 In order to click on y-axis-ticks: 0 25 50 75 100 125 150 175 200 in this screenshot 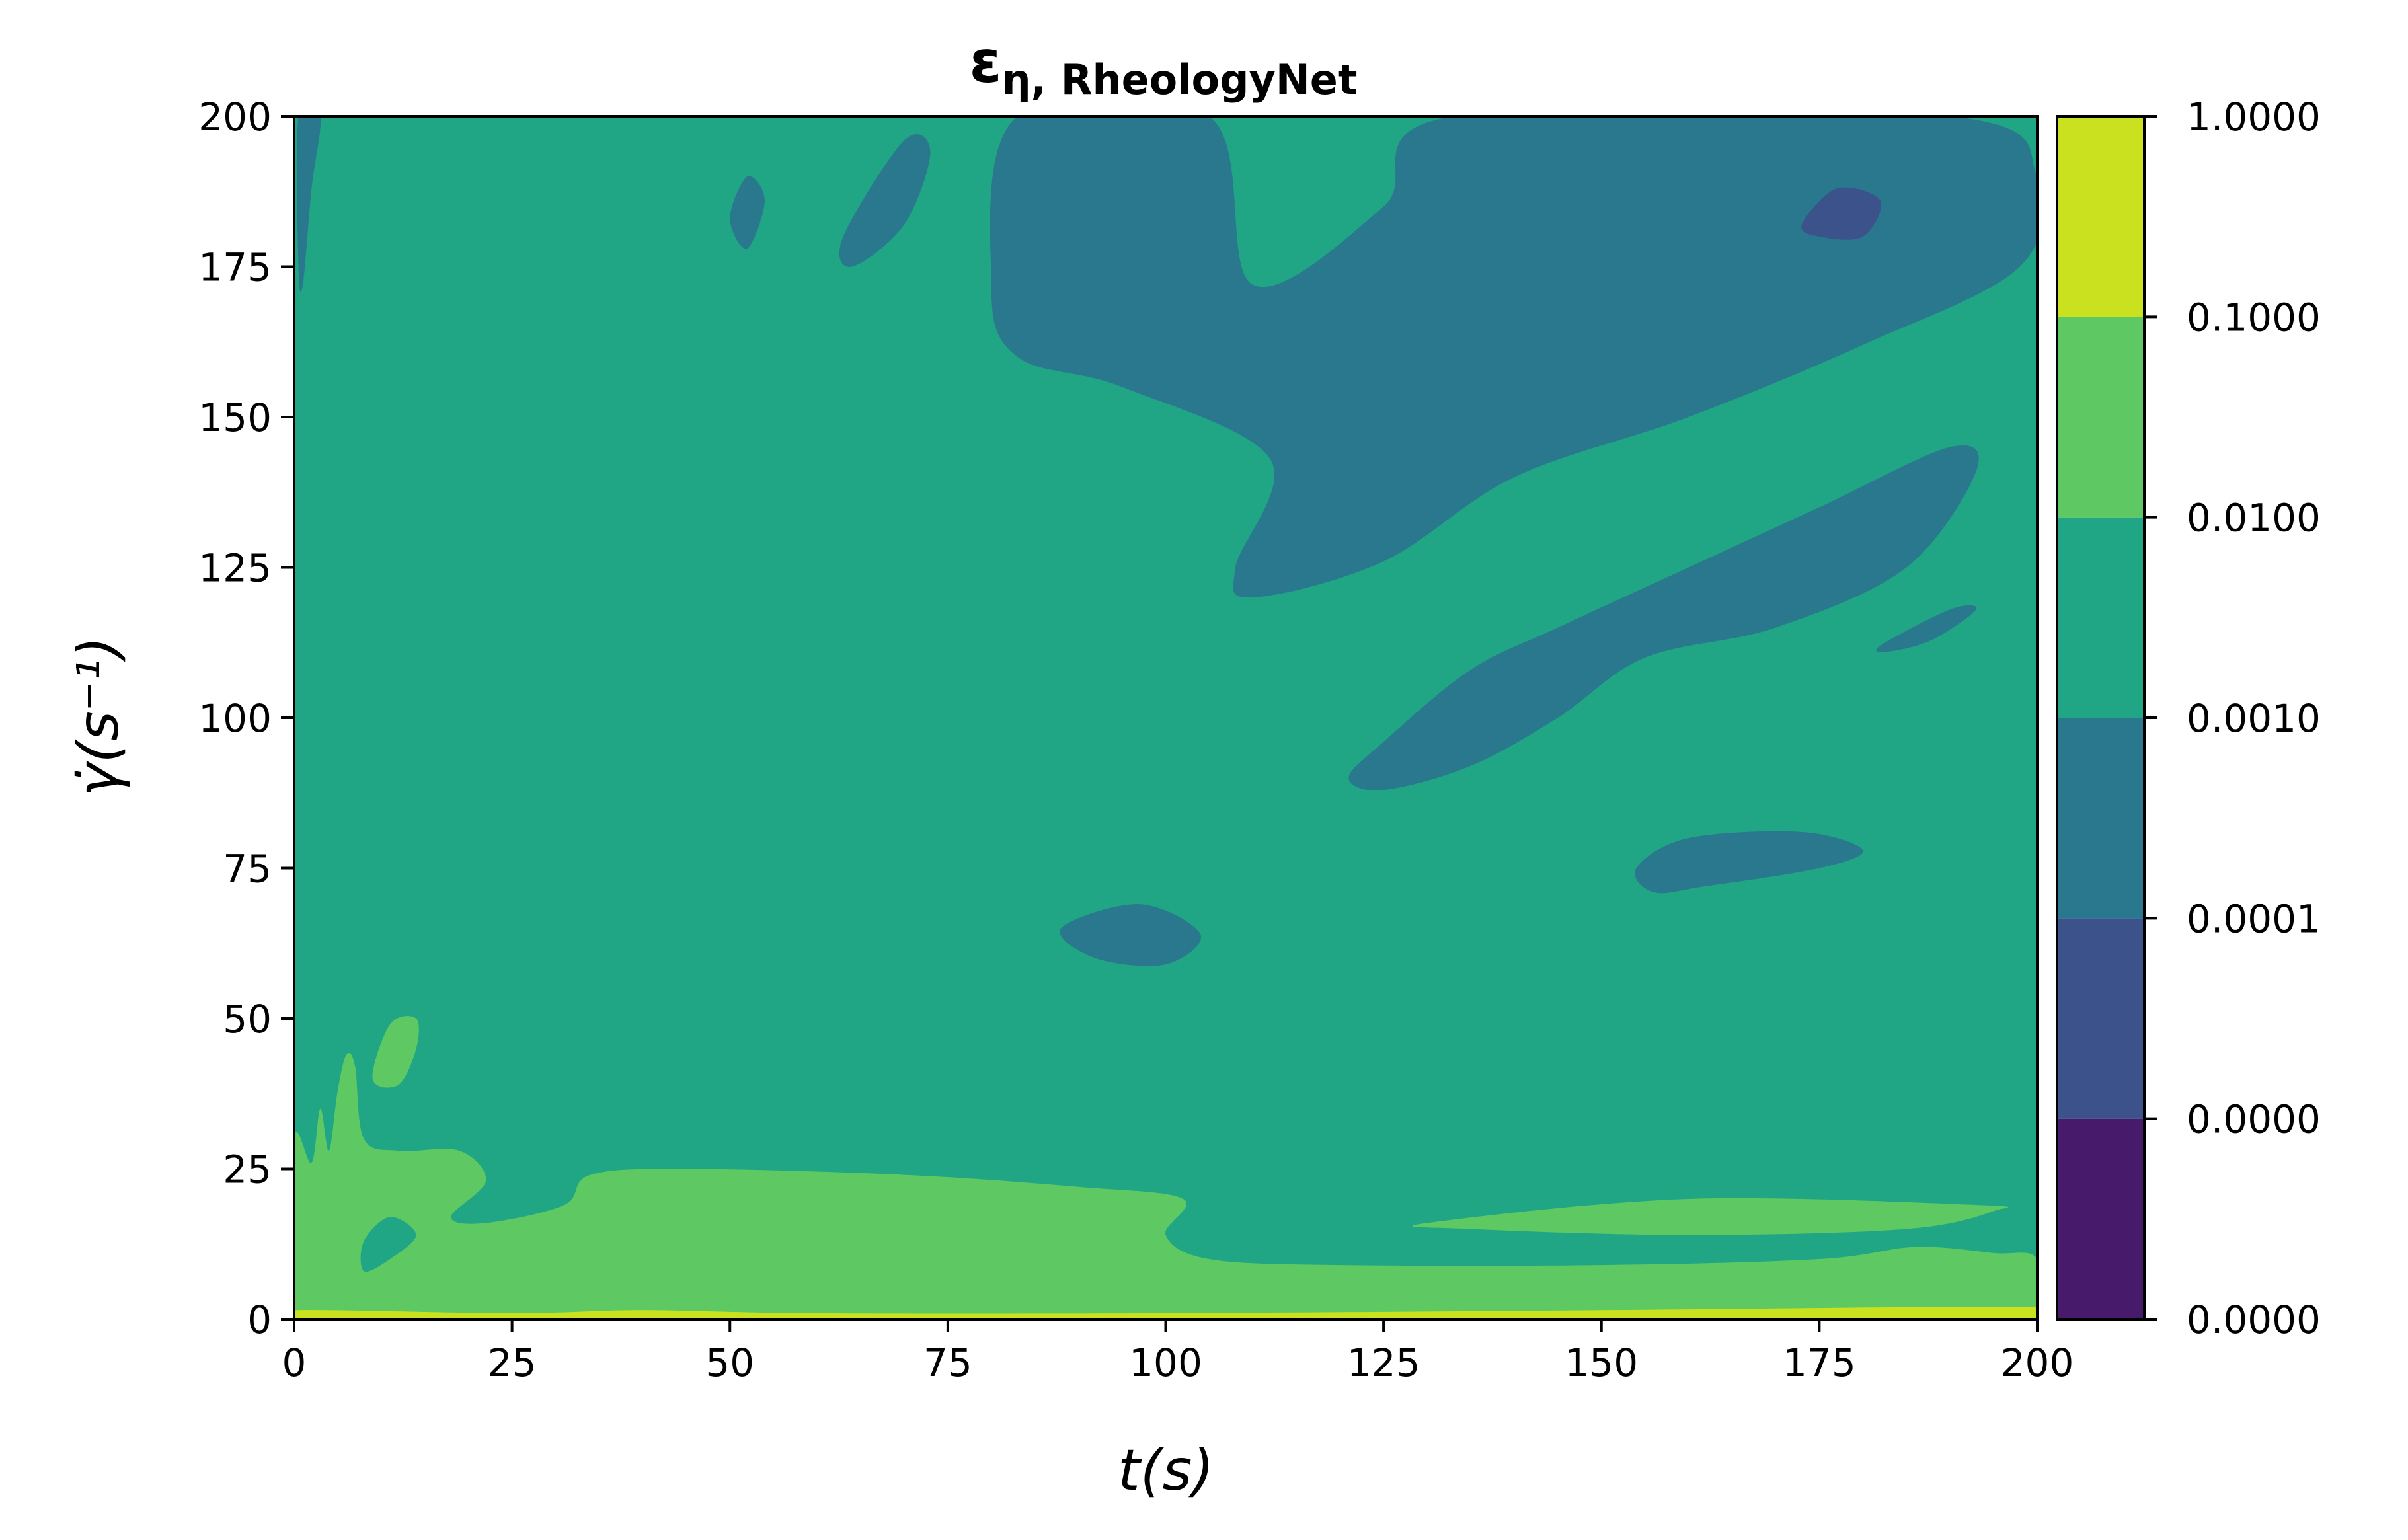, I will do `click(246, 718)`.